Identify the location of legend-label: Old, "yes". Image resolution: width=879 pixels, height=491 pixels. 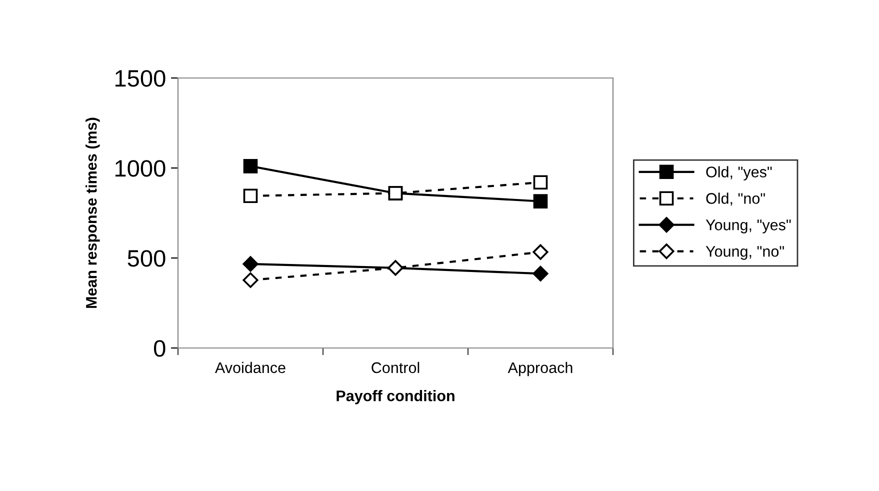
(739, 173).